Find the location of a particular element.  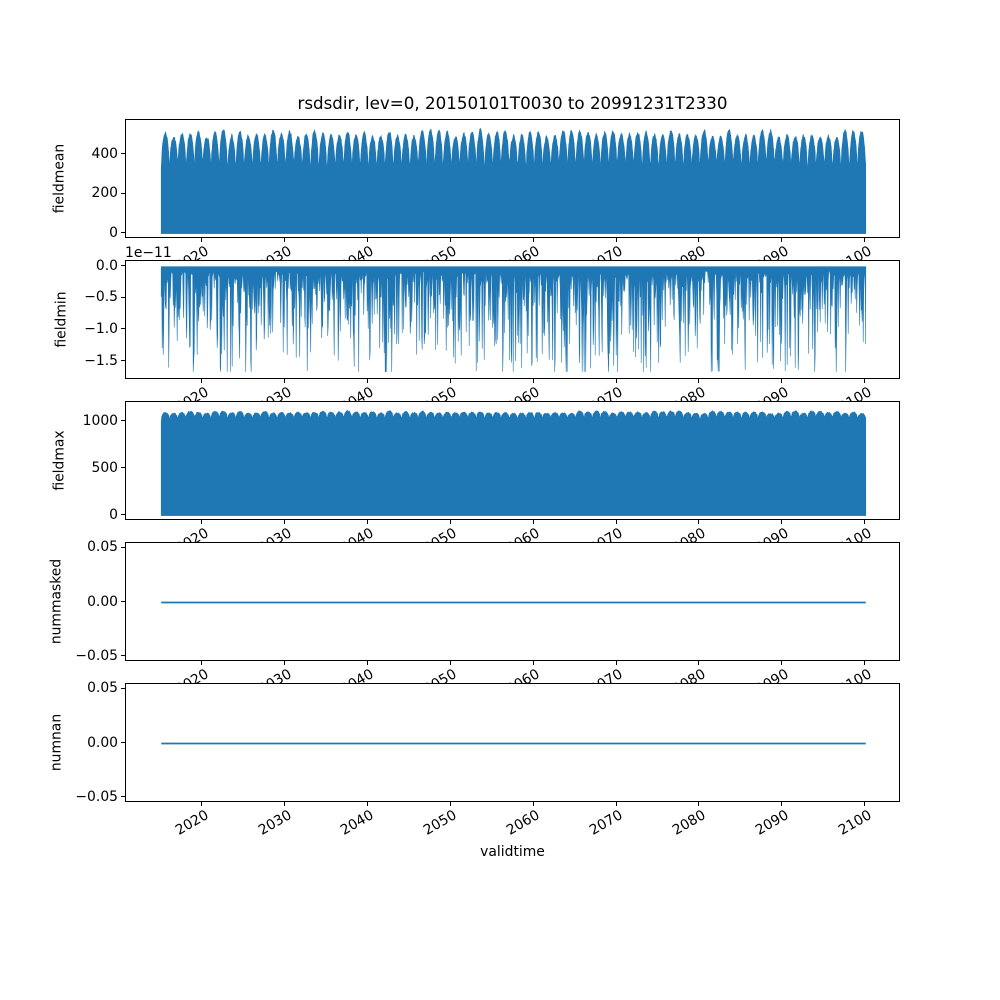

y-tick-label: 1000 is located at coordinates (100, 420).